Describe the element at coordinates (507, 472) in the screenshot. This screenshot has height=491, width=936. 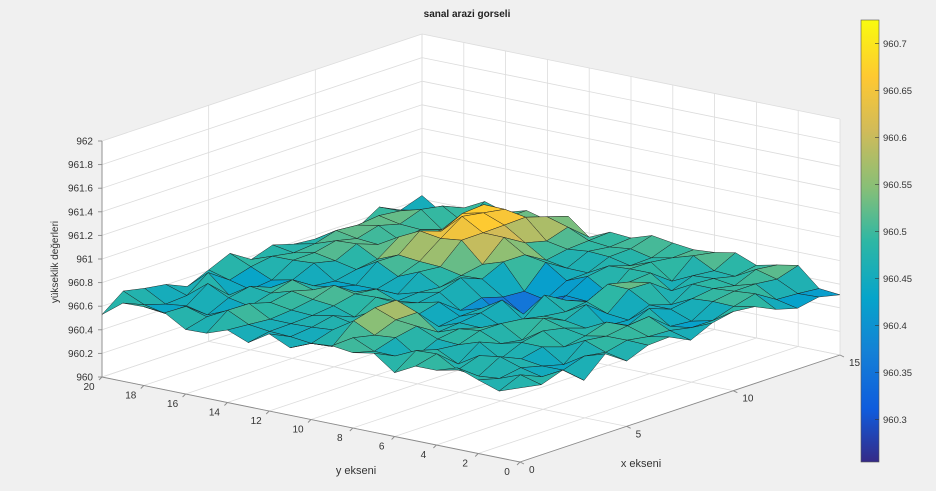
I see `y-tick-label: 0` at that location.